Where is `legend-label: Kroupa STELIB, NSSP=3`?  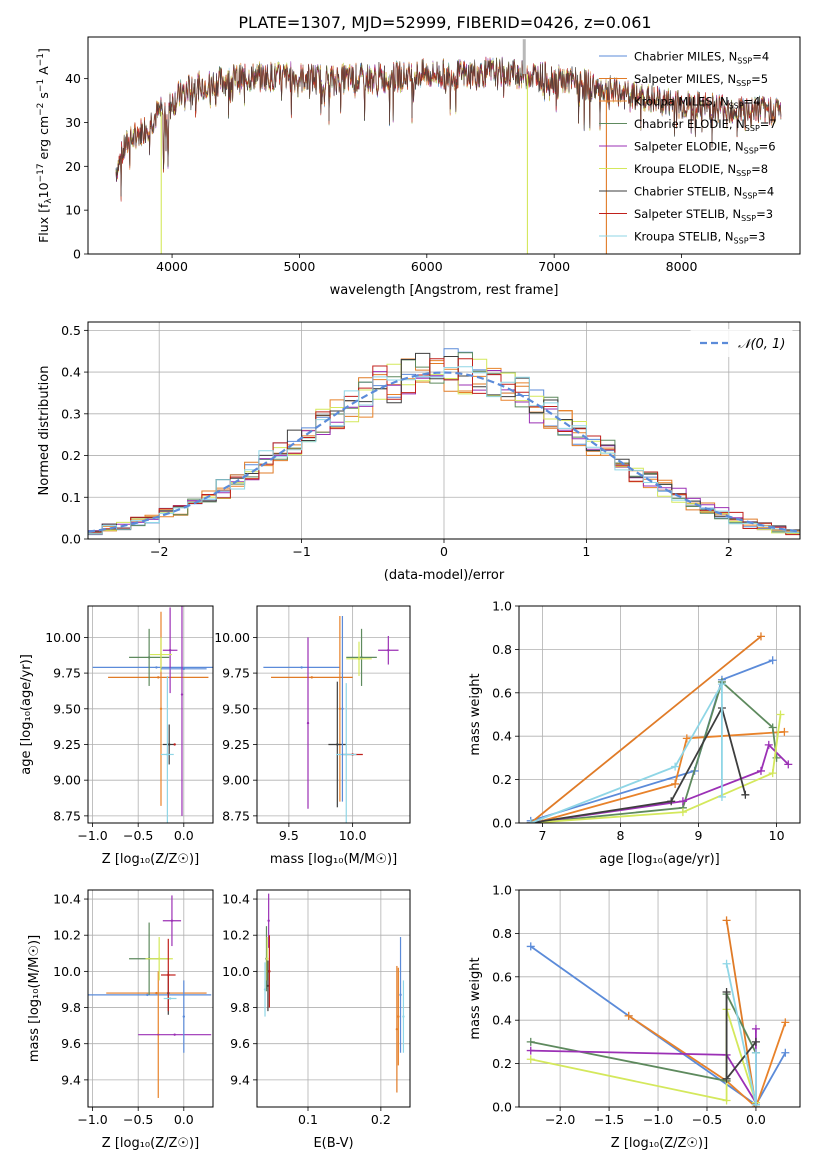
legend-label: Kroupa STELIB, NSSP=3 is located at coordinates (699, 238).